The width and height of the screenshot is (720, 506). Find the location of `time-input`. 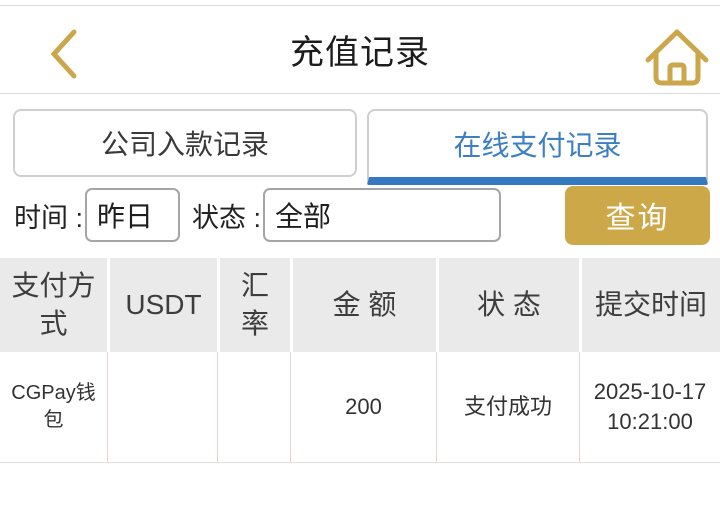

time-input is located at coordinates (133, 215).